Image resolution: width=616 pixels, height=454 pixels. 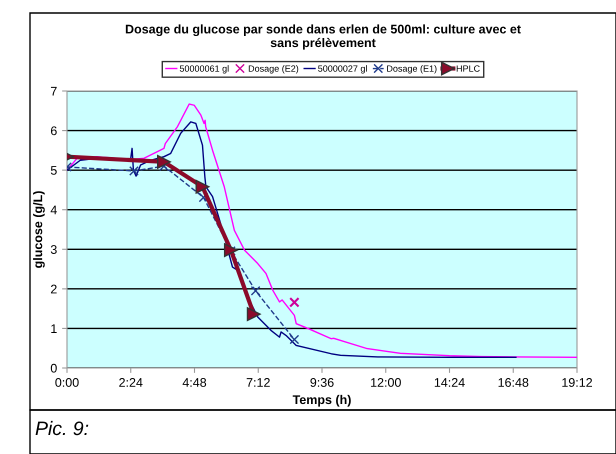 What do you see at coordinates (67, 382) in the screenshot?
I see `x-tick-label: 0:00` at bounding box center [67, 382].